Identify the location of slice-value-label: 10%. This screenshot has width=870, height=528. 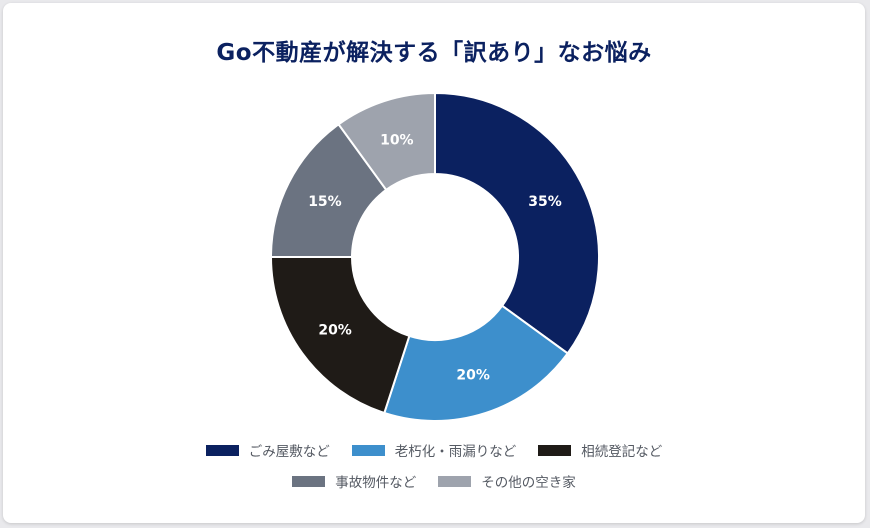
(397, 141).